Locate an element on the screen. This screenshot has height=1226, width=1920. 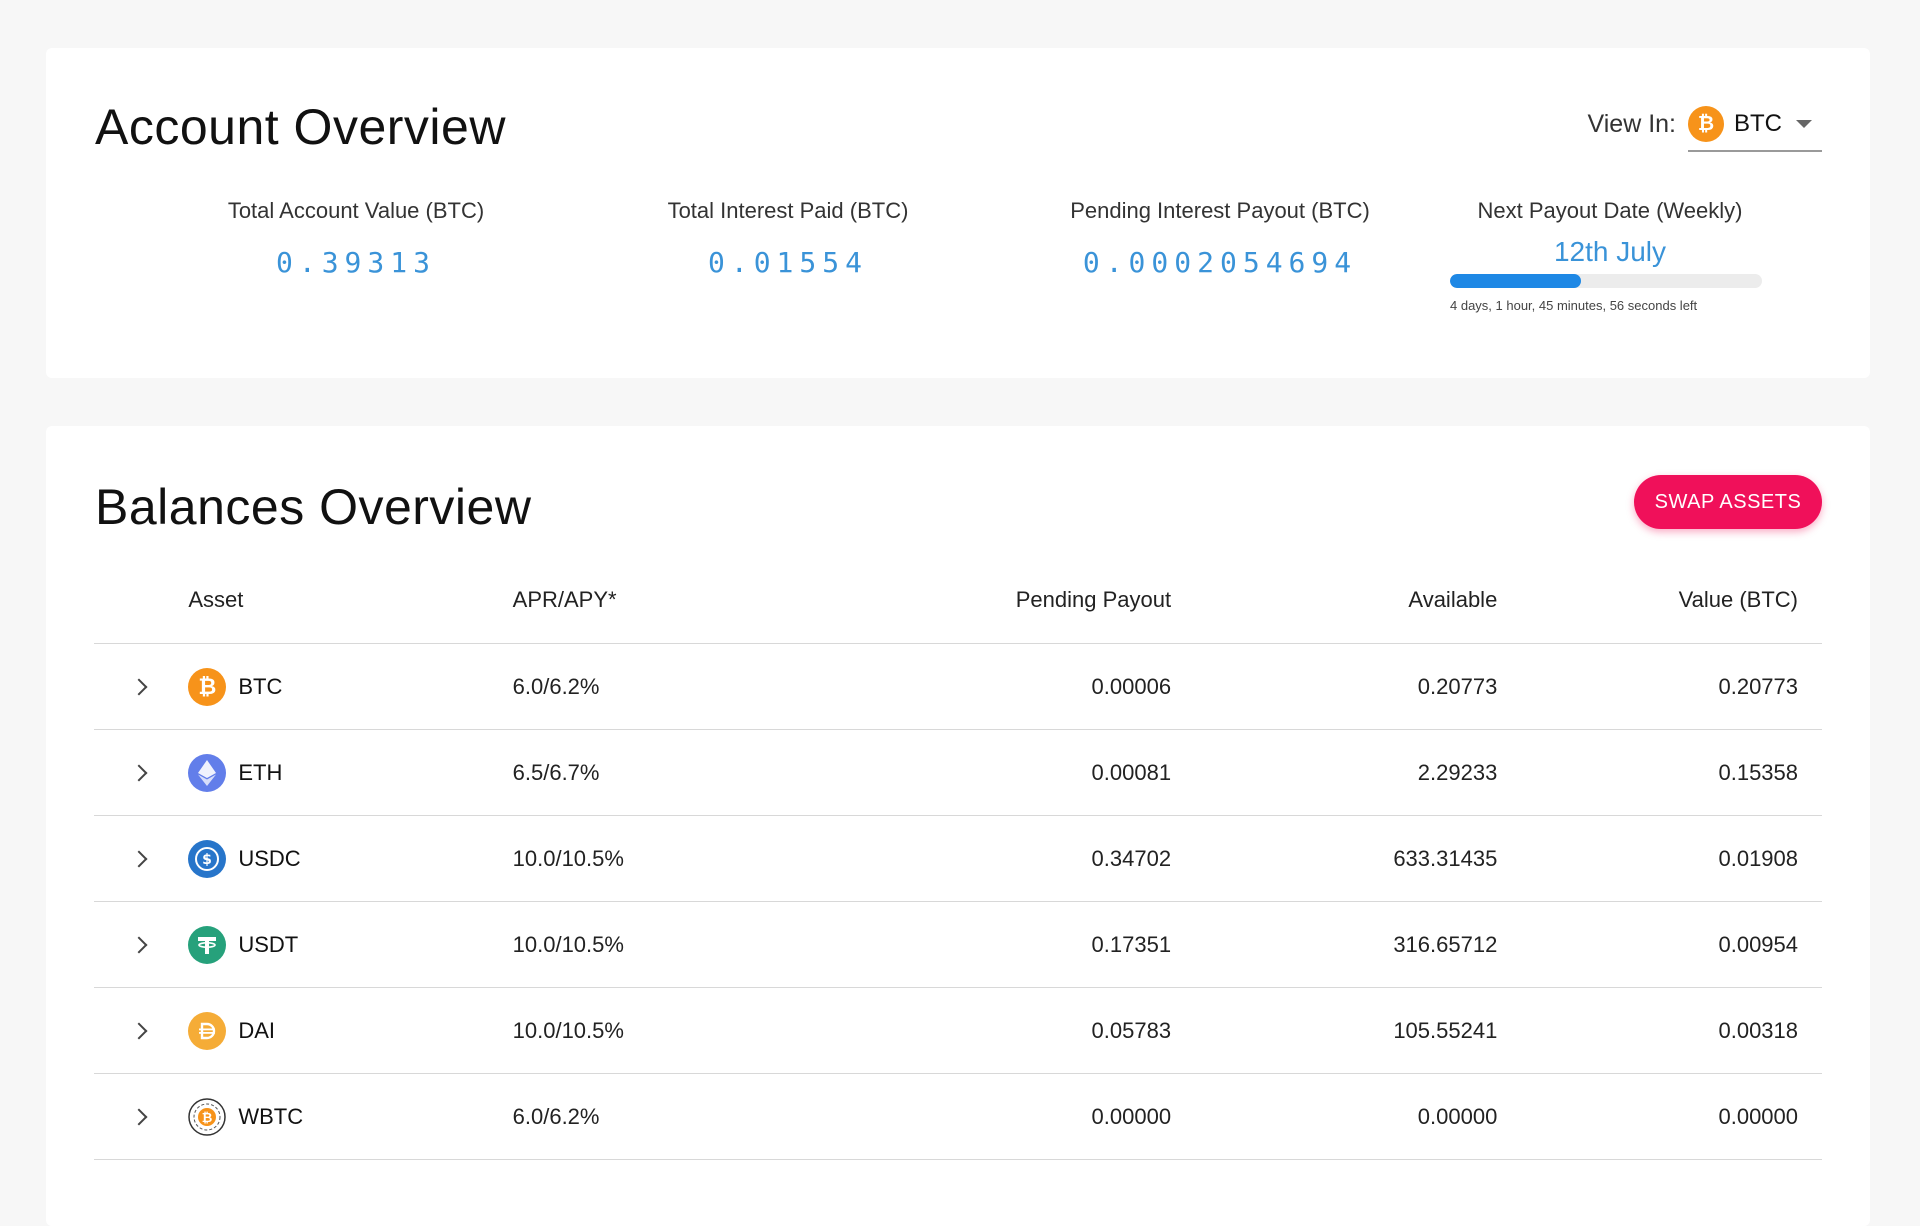
stat-value: 0.0002054694 is located at coordinates (1220, 262).